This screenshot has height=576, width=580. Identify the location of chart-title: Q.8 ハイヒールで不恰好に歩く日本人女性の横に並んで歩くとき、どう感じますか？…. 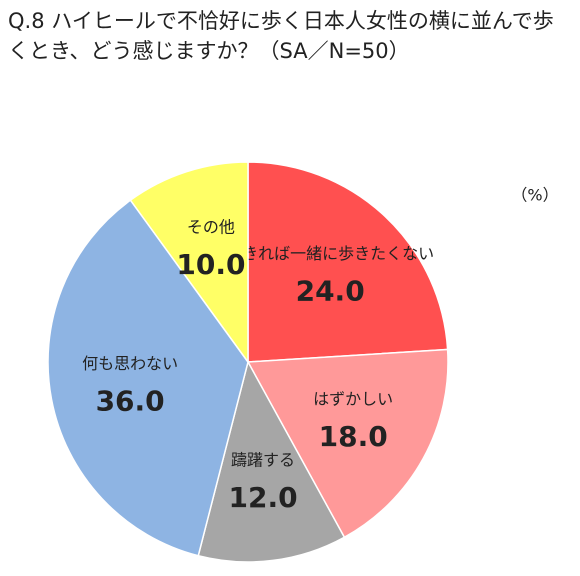
(281, 36).